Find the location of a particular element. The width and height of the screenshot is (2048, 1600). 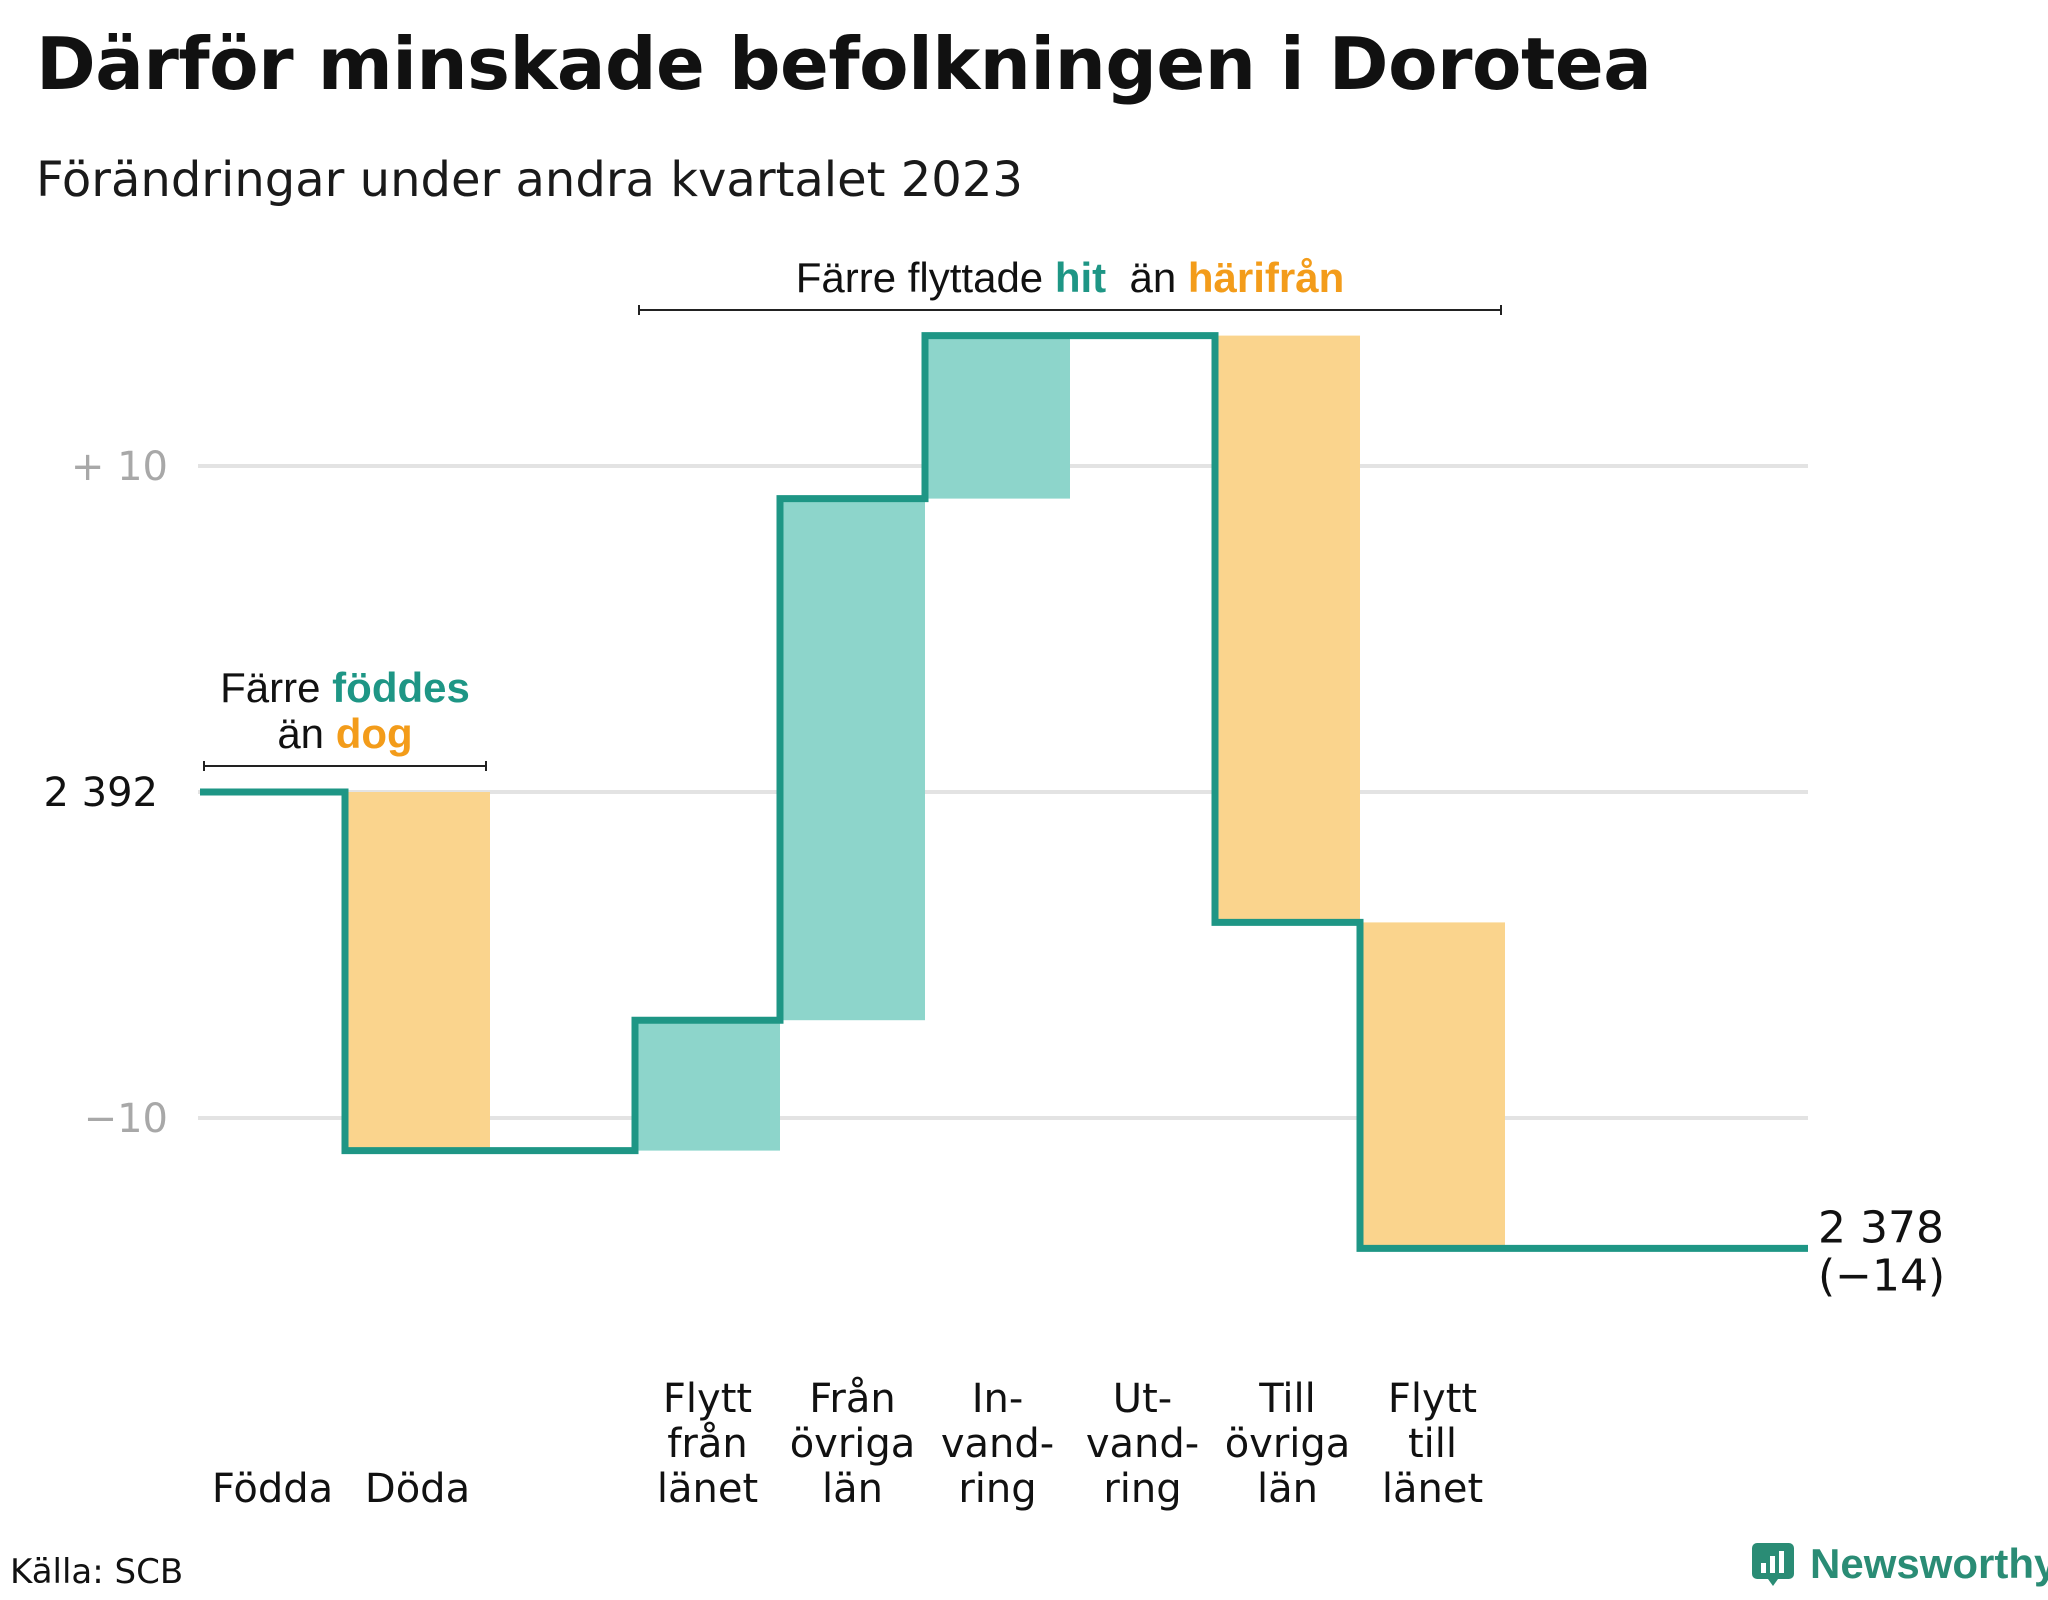

category-label: Till is located at coordinates (1287, 1399).